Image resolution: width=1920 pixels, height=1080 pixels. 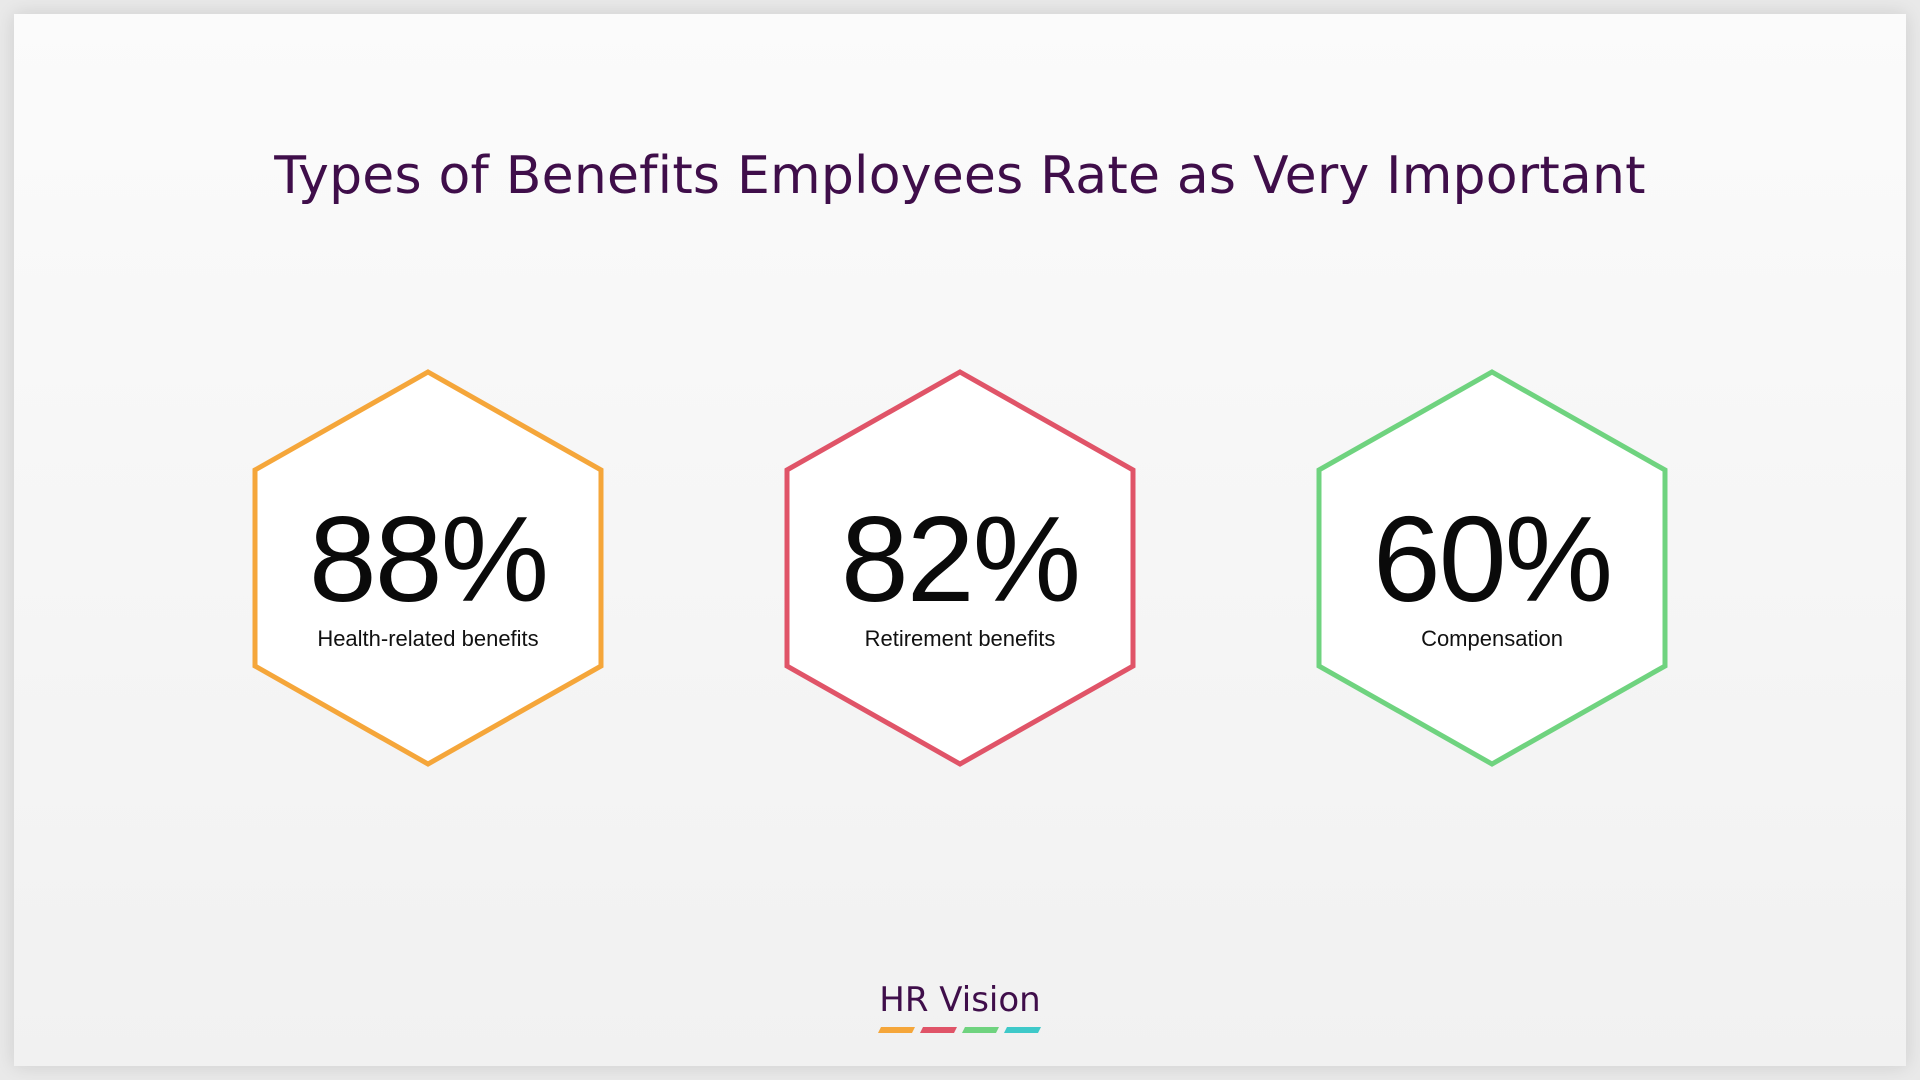 I want to click on brand-color-bars, so click(x=959, y=1030).